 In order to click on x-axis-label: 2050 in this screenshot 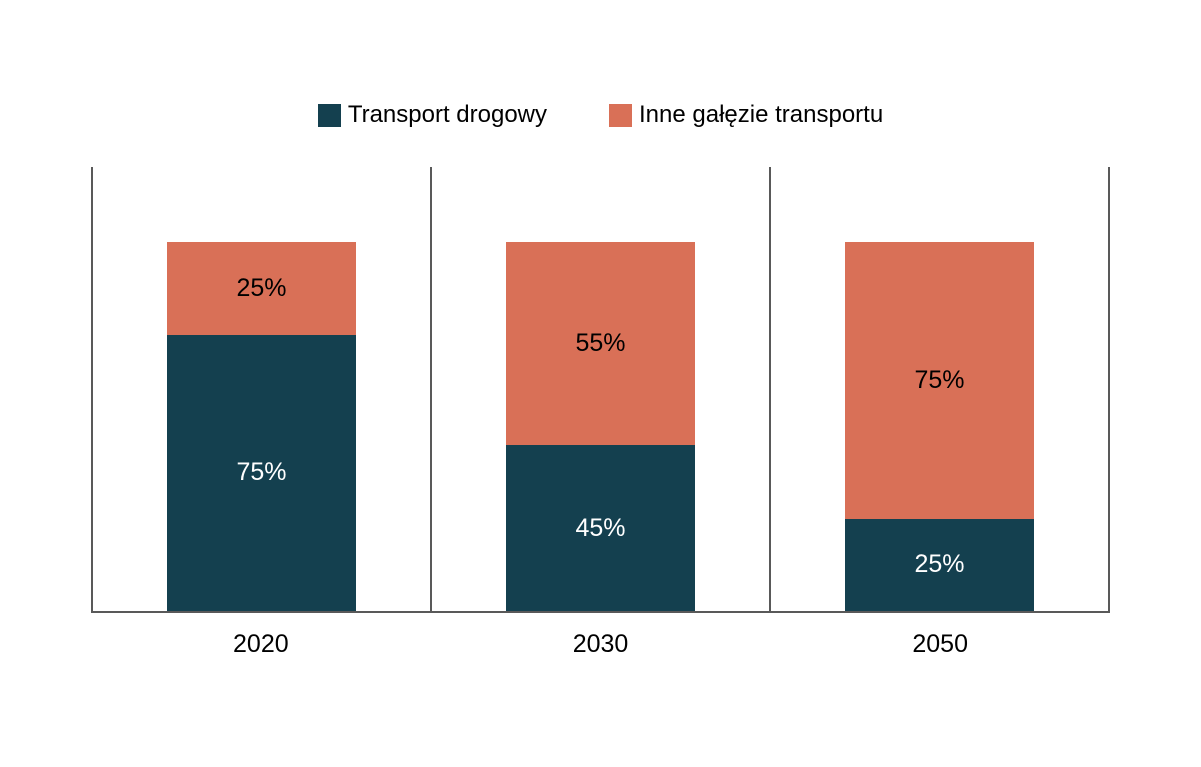, I will do `click(940, 644)`.